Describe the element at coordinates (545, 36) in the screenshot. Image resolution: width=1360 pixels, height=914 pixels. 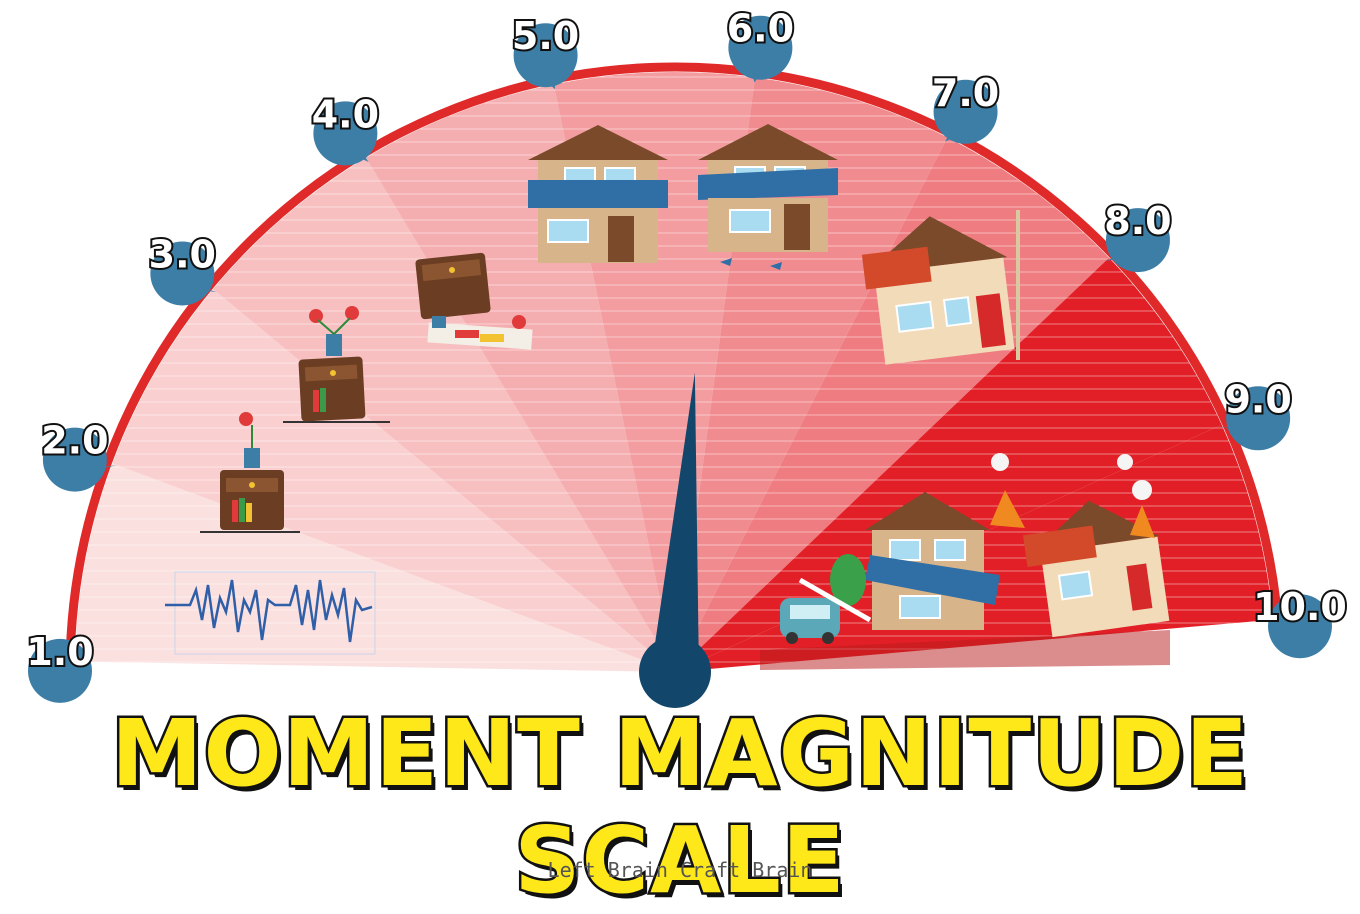
I see `magnitude-label-text: 5.0` at that location.